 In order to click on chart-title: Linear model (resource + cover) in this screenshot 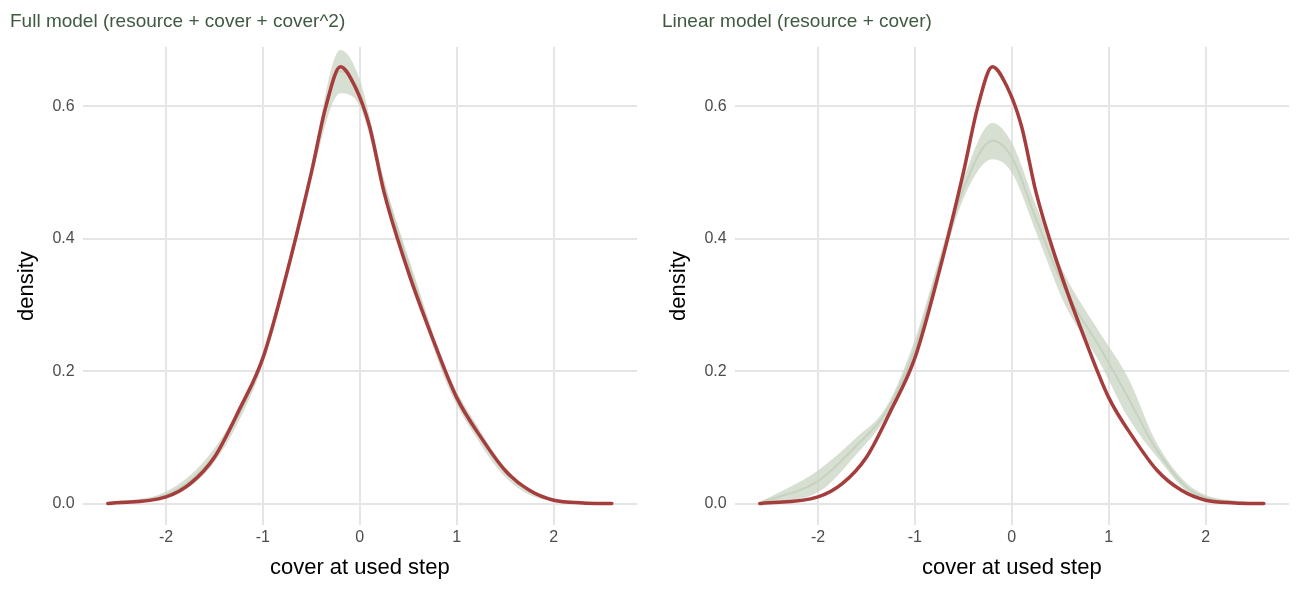, I will do `click(797, 20)`.